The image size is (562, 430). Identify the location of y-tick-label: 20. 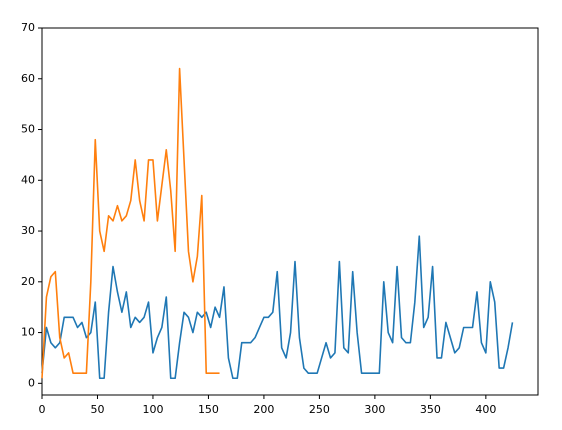
(28, 281).